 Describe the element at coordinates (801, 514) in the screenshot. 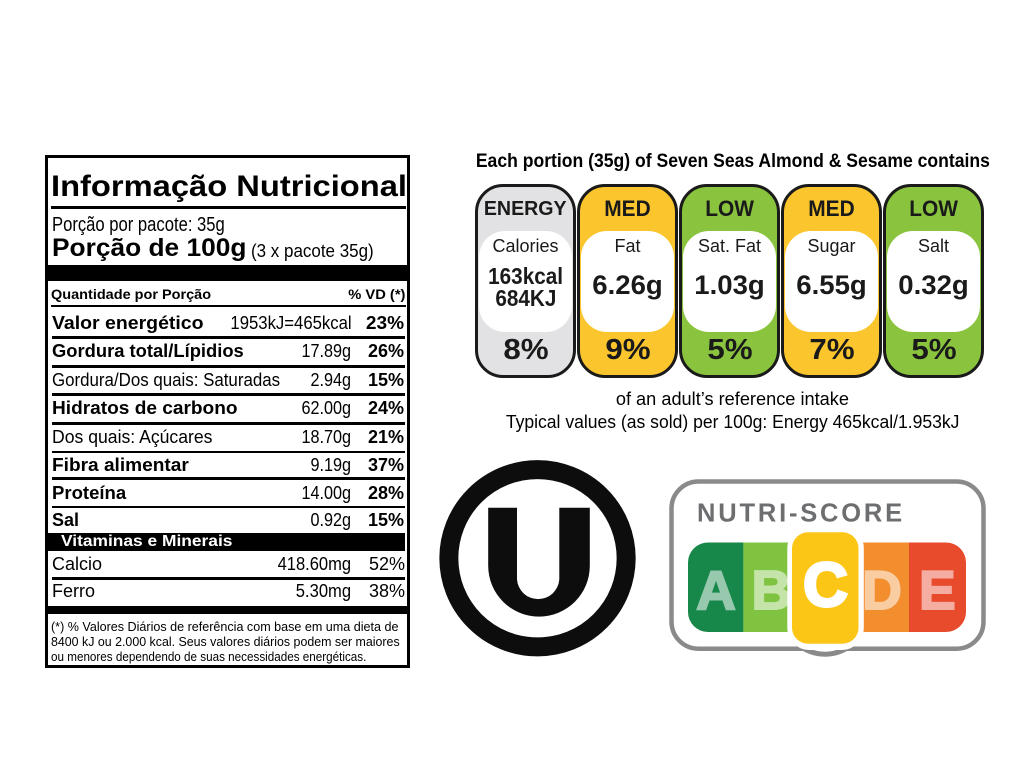

I see `svg-text: NUTRI-SCORE` at that location.